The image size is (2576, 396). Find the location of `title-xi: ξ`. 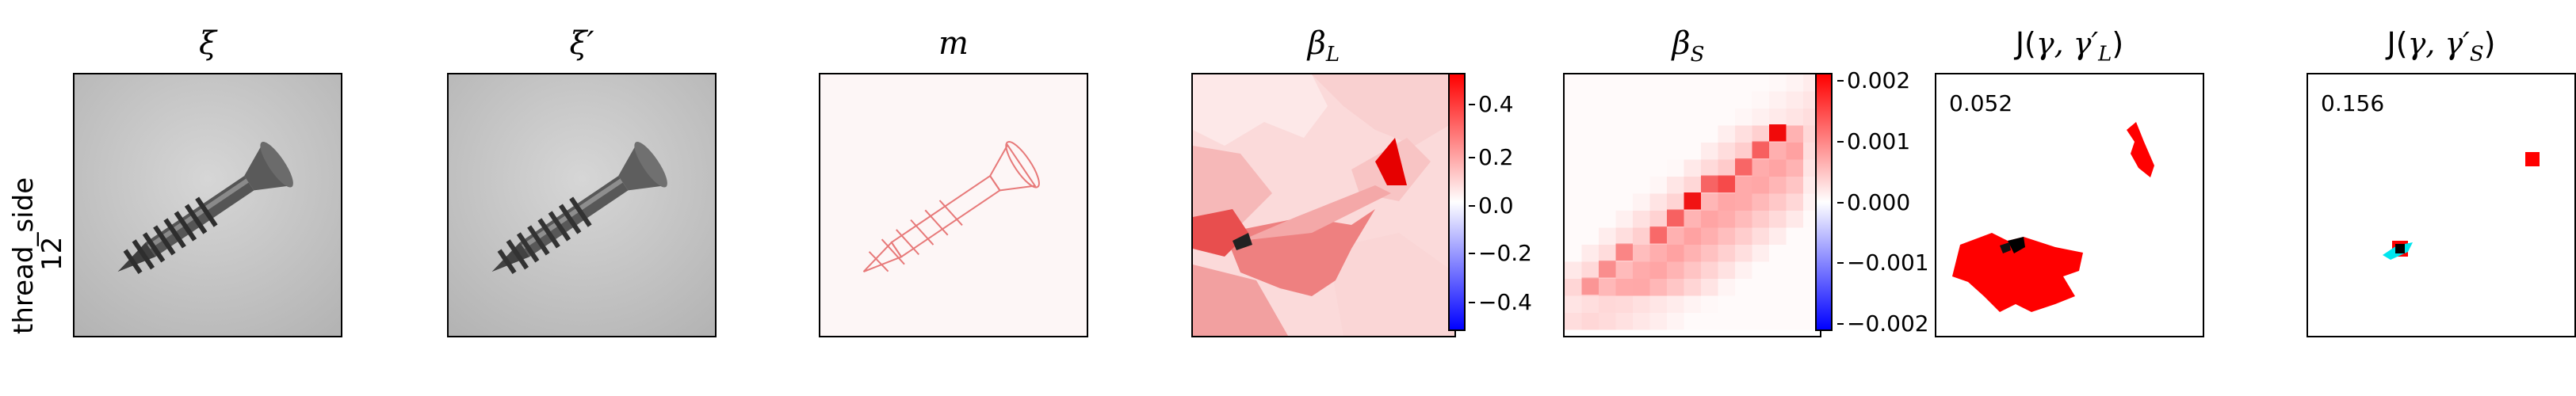

title-xi: ξ is located at coordinates (207, 43).